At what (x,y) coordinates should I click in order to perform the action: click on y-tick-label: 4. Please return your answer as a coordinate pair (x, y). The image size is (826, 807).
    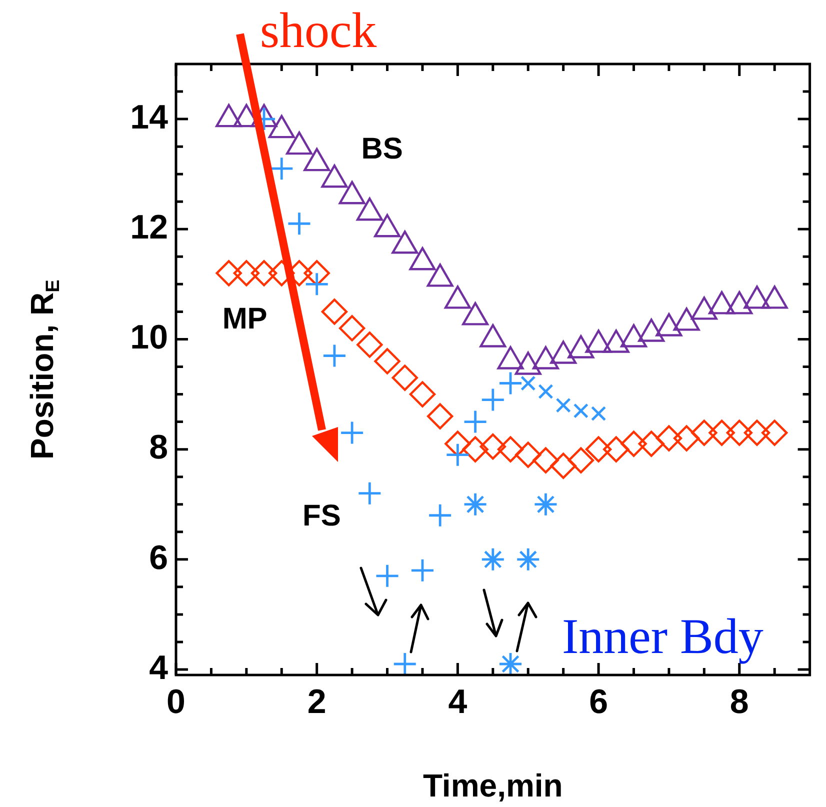
    Looking at the image, I should click on (158, 667).